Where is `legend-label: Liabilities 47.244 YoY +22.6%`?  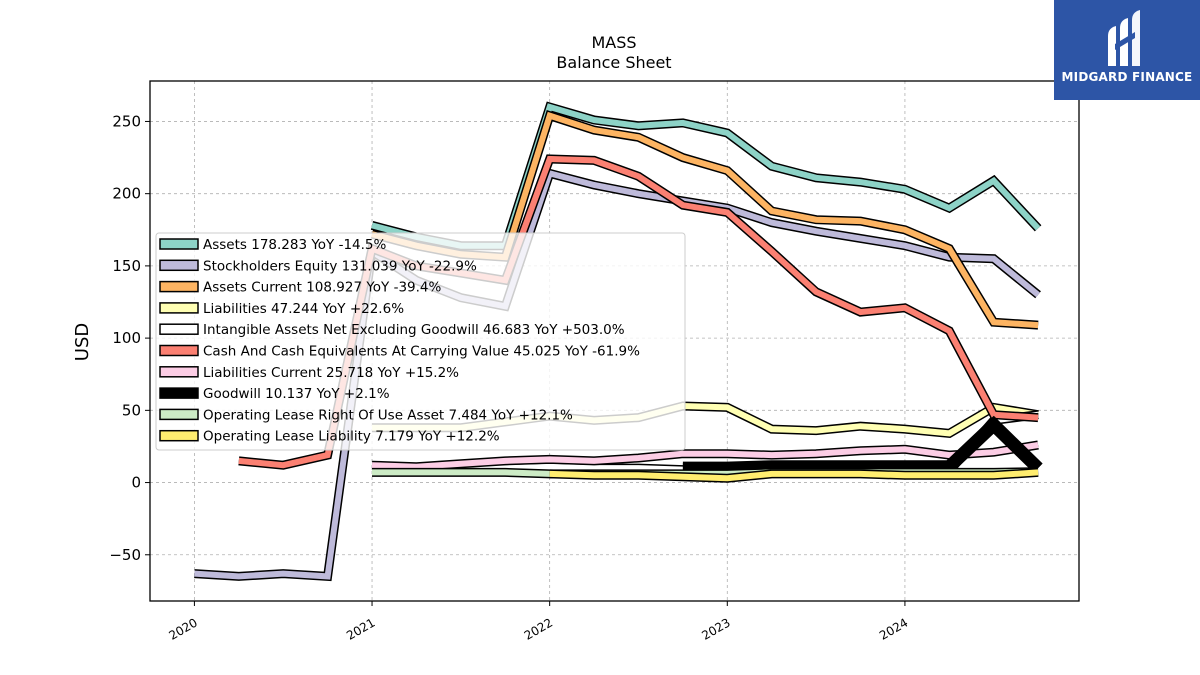
legend-label: Liabilities 47.244 YoY +22.6% is located at coordinates (303, 309).